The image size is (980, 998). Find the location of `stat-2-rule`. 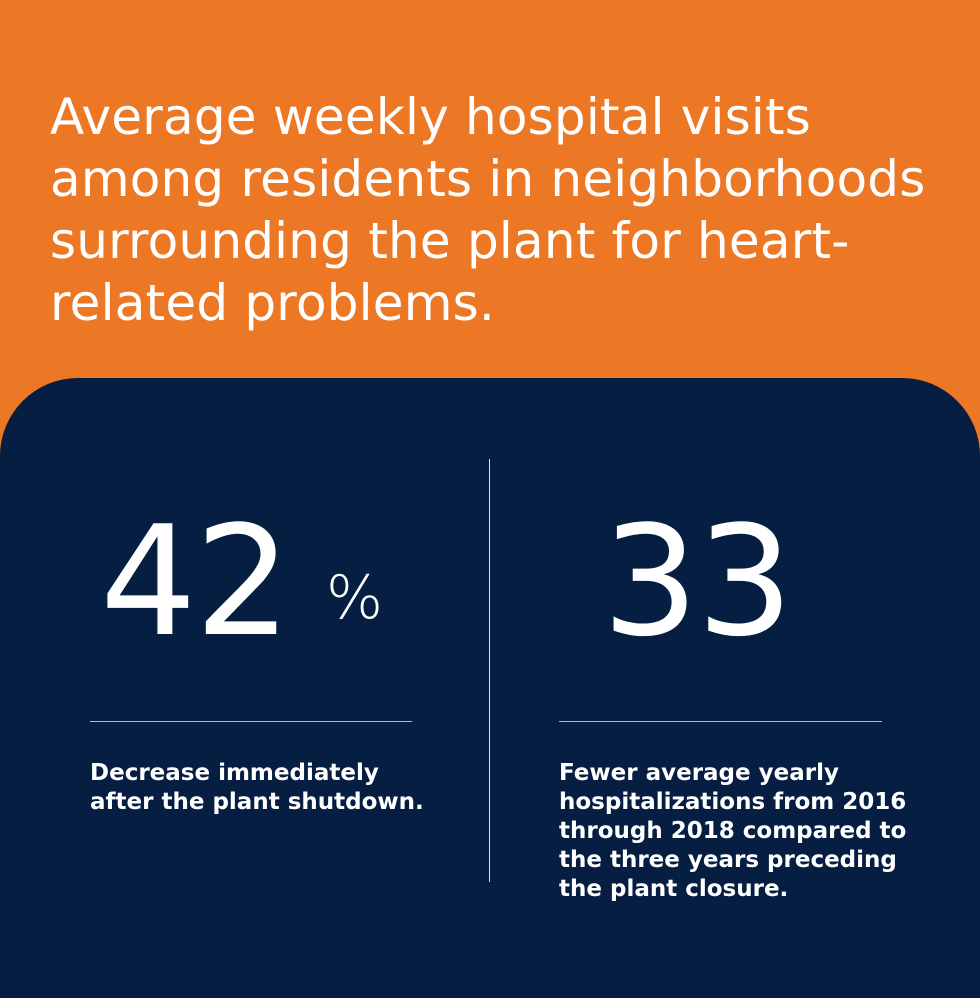

stat-2-rule is located at coordinates (720, 721).